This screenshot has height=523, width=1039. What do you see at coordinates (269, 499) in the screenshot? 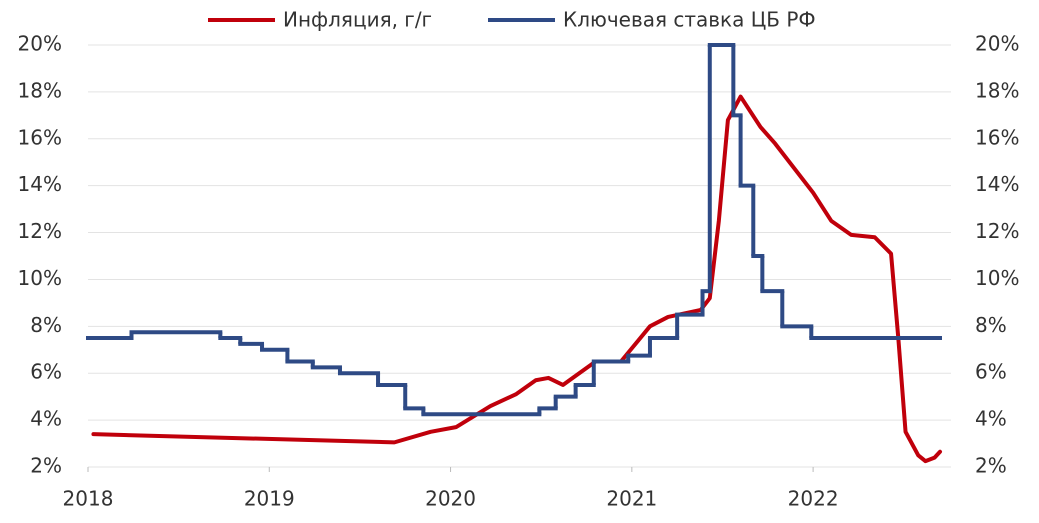
I see `x-tick-label: 2019` at bounding box center [269, 499].